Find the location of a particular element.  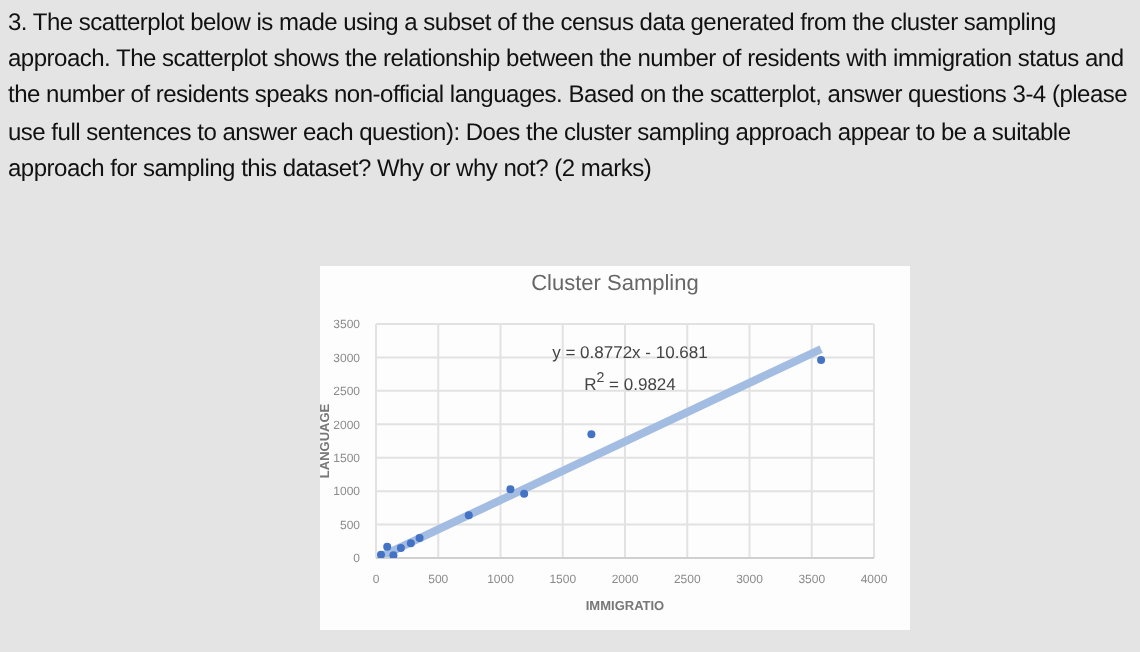

annotation: y = 0.8772x - 10.681 is located at coordinates (630, 353).